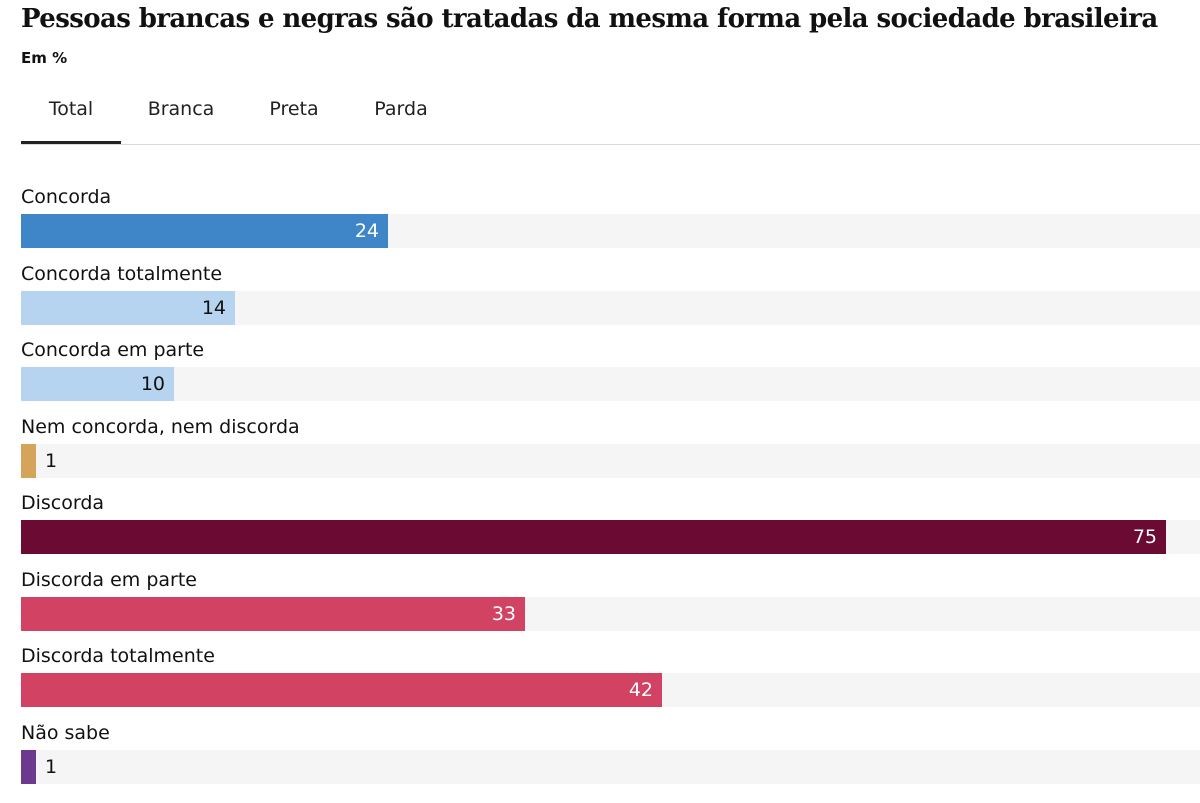 The width and height of the screenshot is (1200, 803). Describe the element at coordinates (160, 427) in the screenshot. I see `bar-category-label: Nem concorda, nem discorda` at that location.